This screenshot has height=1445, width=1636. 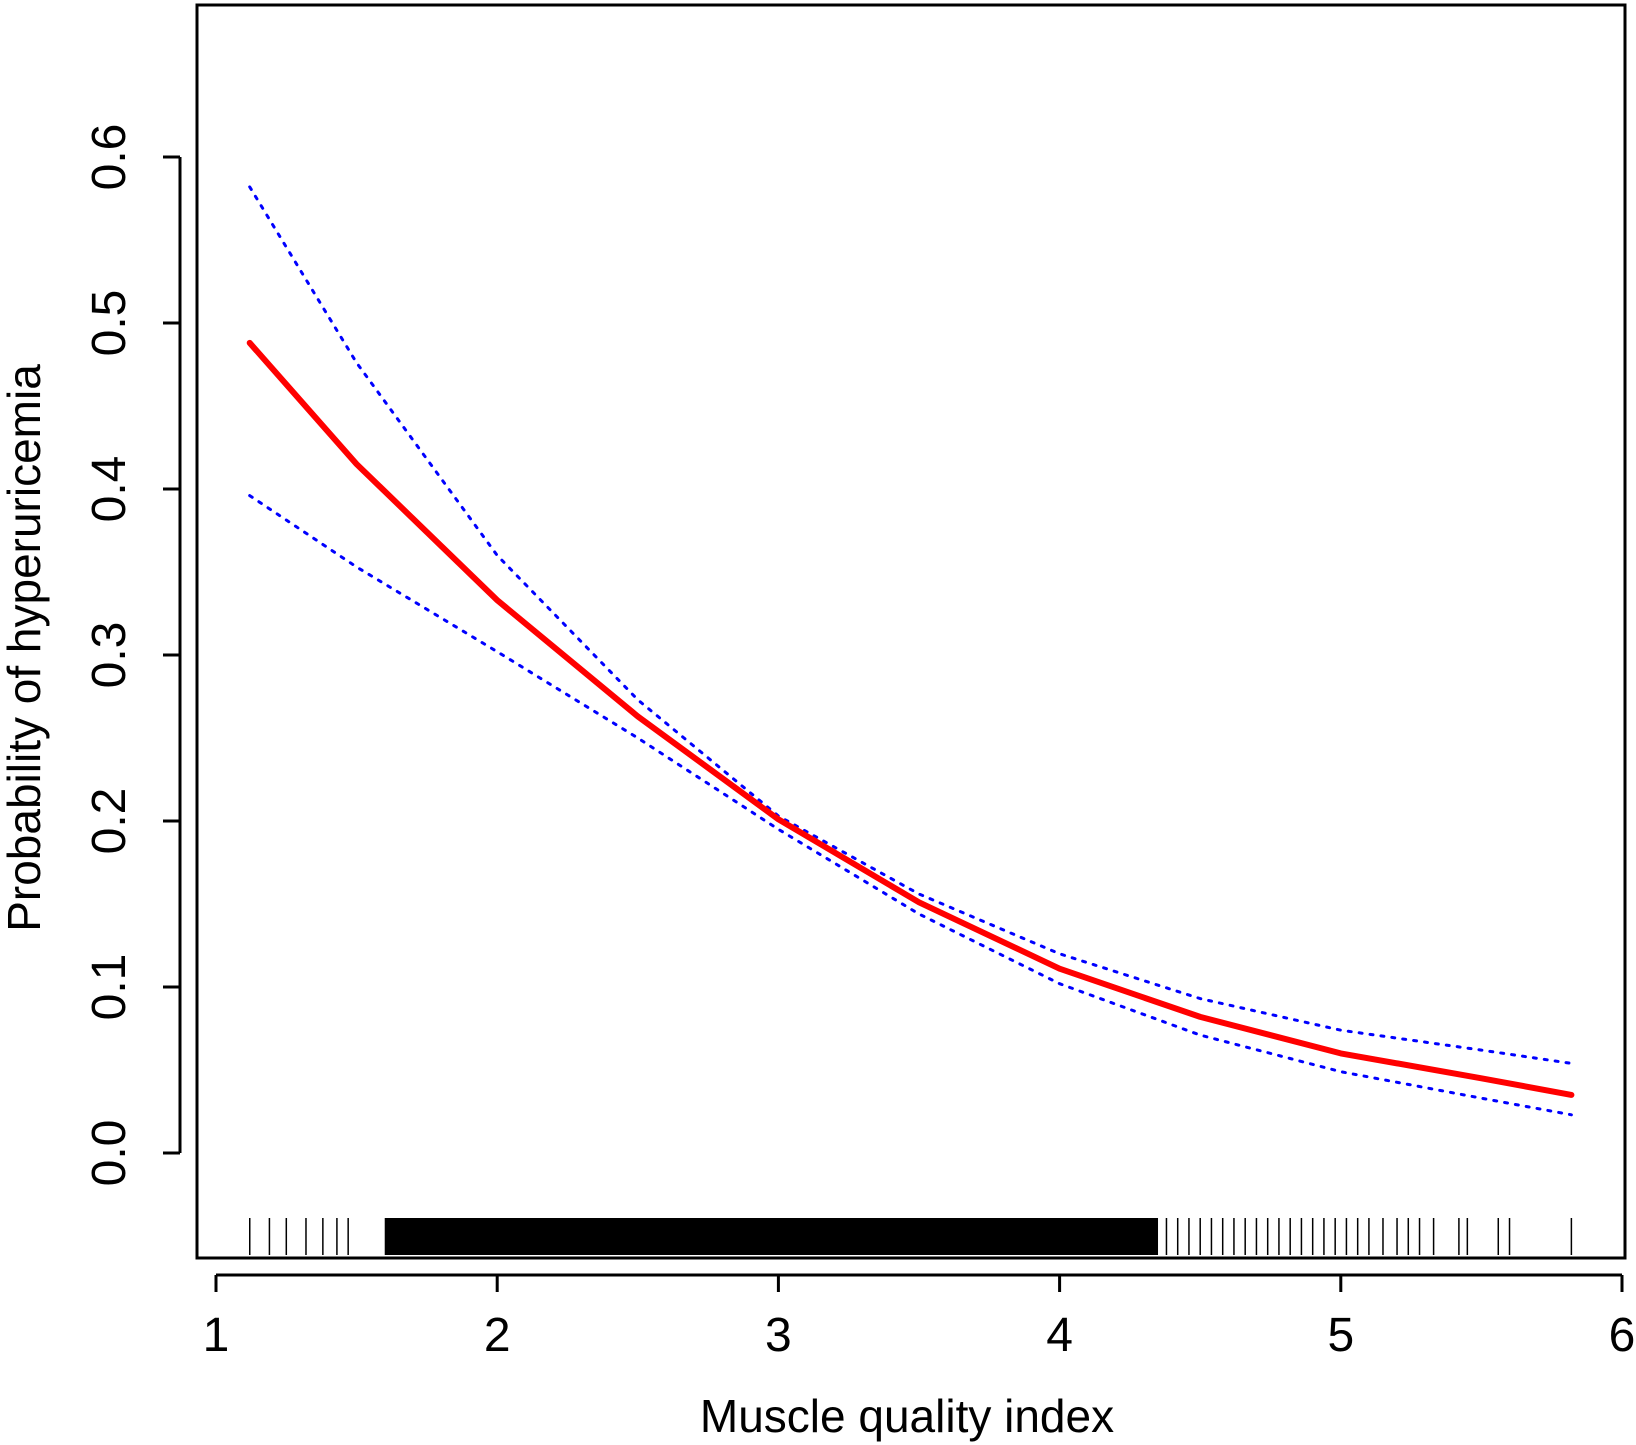 I want to click on x-tick-label: 1, so click(x=216, y=1335).